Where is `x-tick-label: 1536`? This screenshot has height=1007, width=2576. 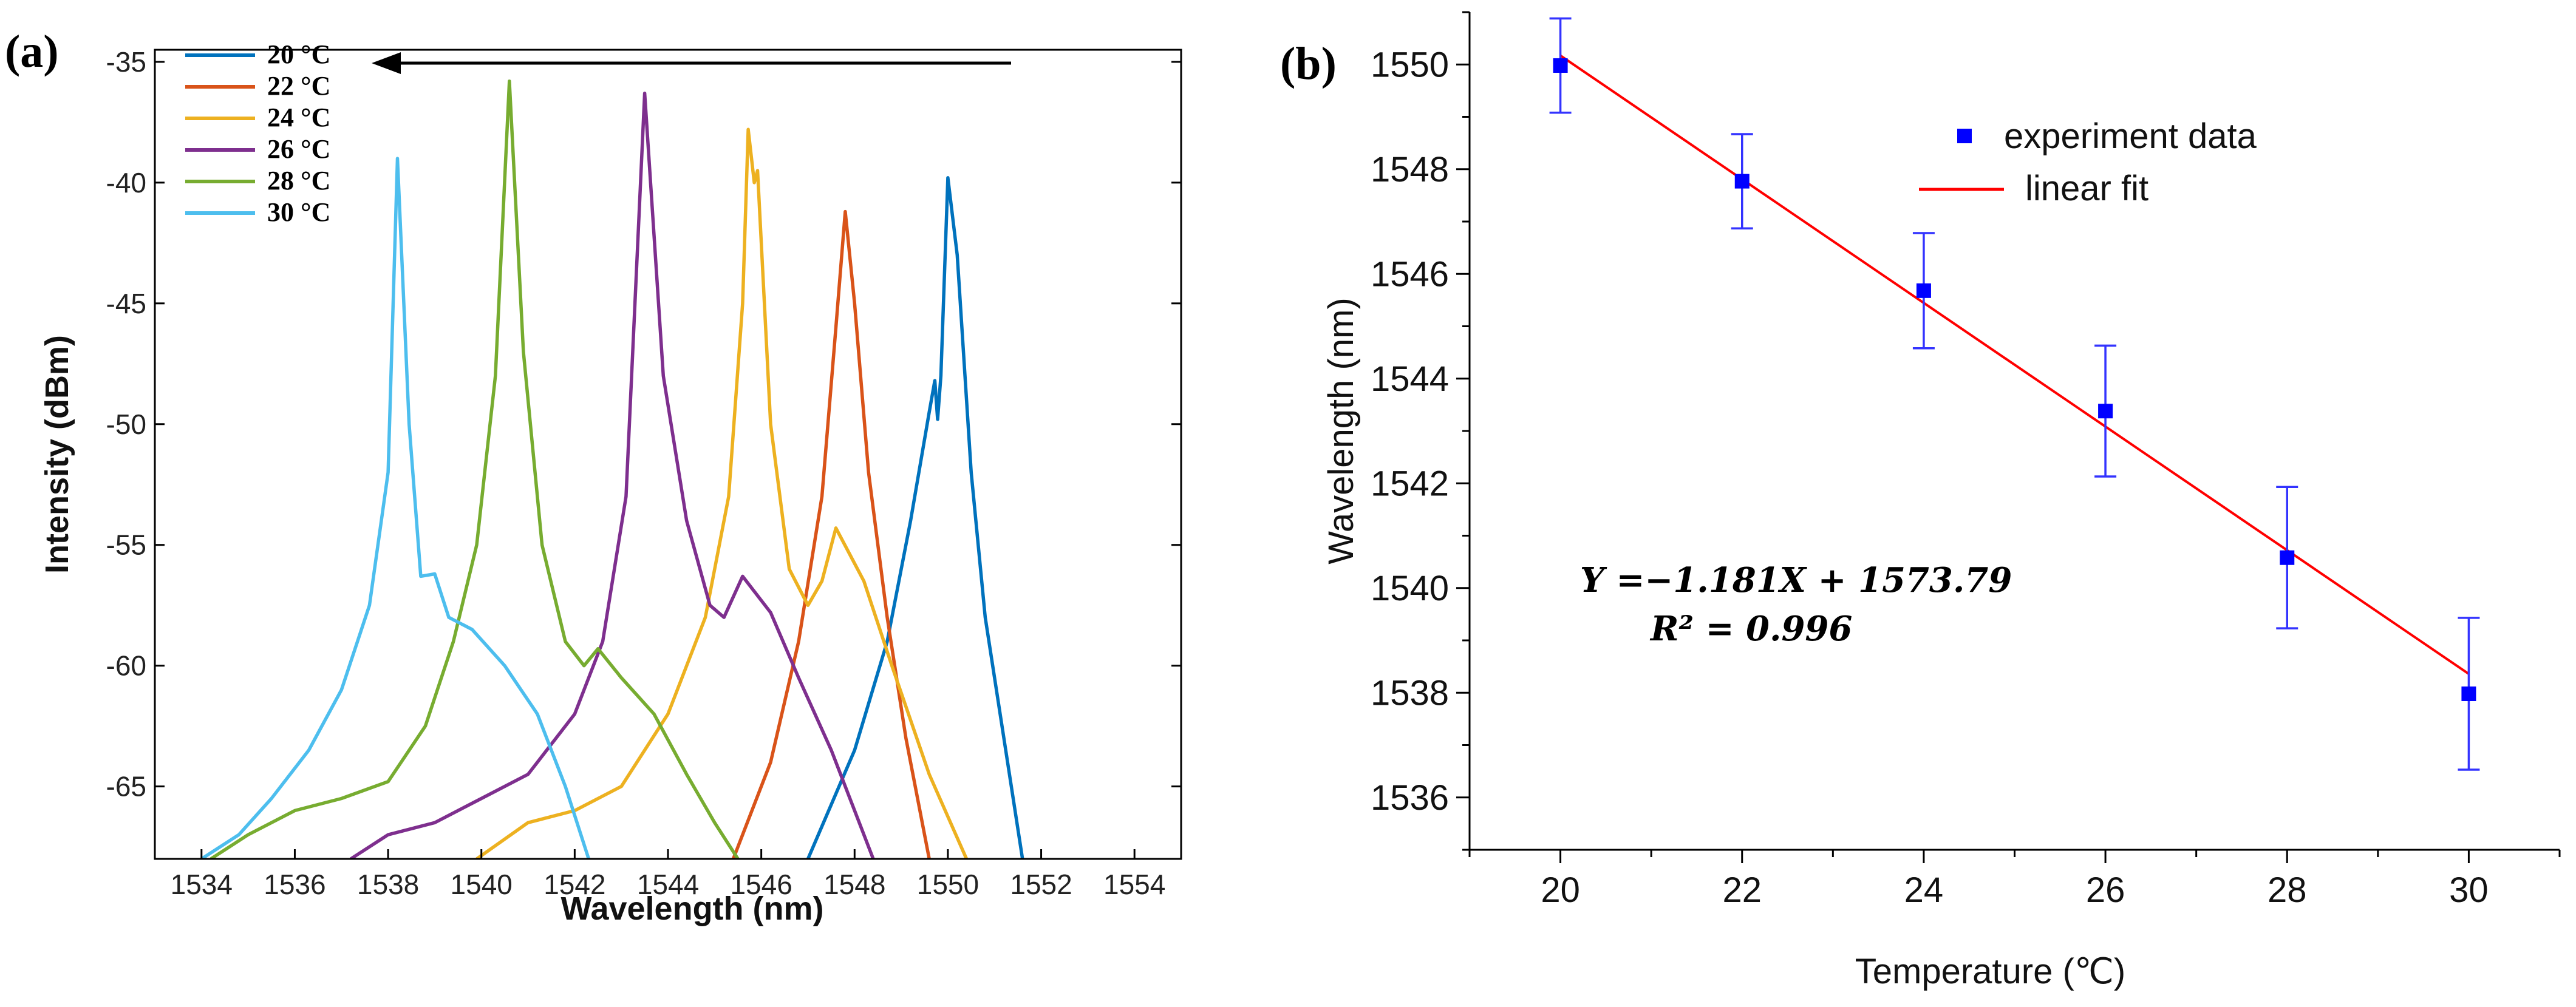
x-tick-label: 1536 is located at coordinates (294, 884).